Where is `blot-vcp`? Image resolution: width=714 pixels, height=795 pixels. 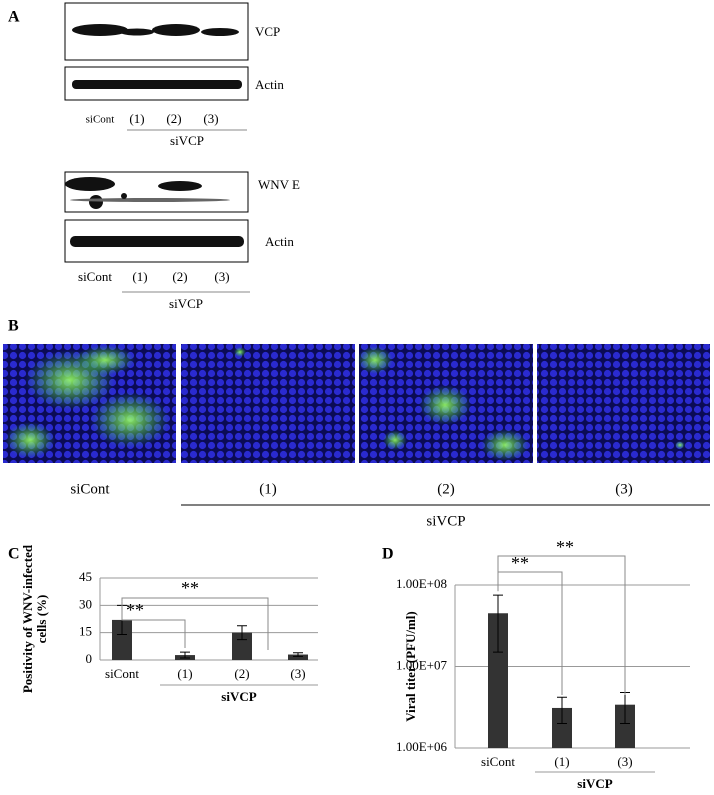
blot-vcp is located at coordinates (156, 31).